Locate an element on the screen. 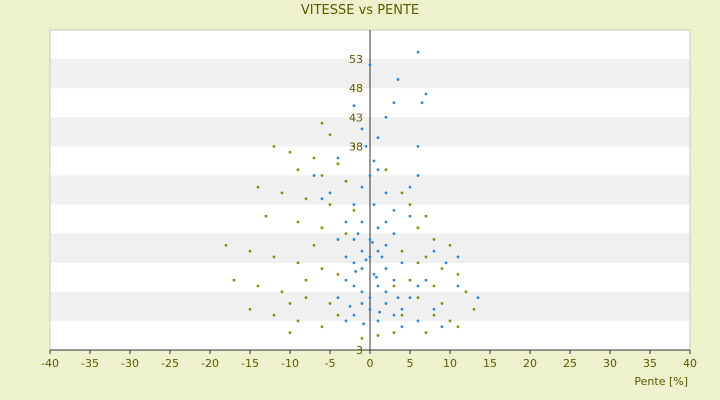 The height and width of the screenshot is (400, 720). x-tick-label: 15 is located at coordinates (490, 363).